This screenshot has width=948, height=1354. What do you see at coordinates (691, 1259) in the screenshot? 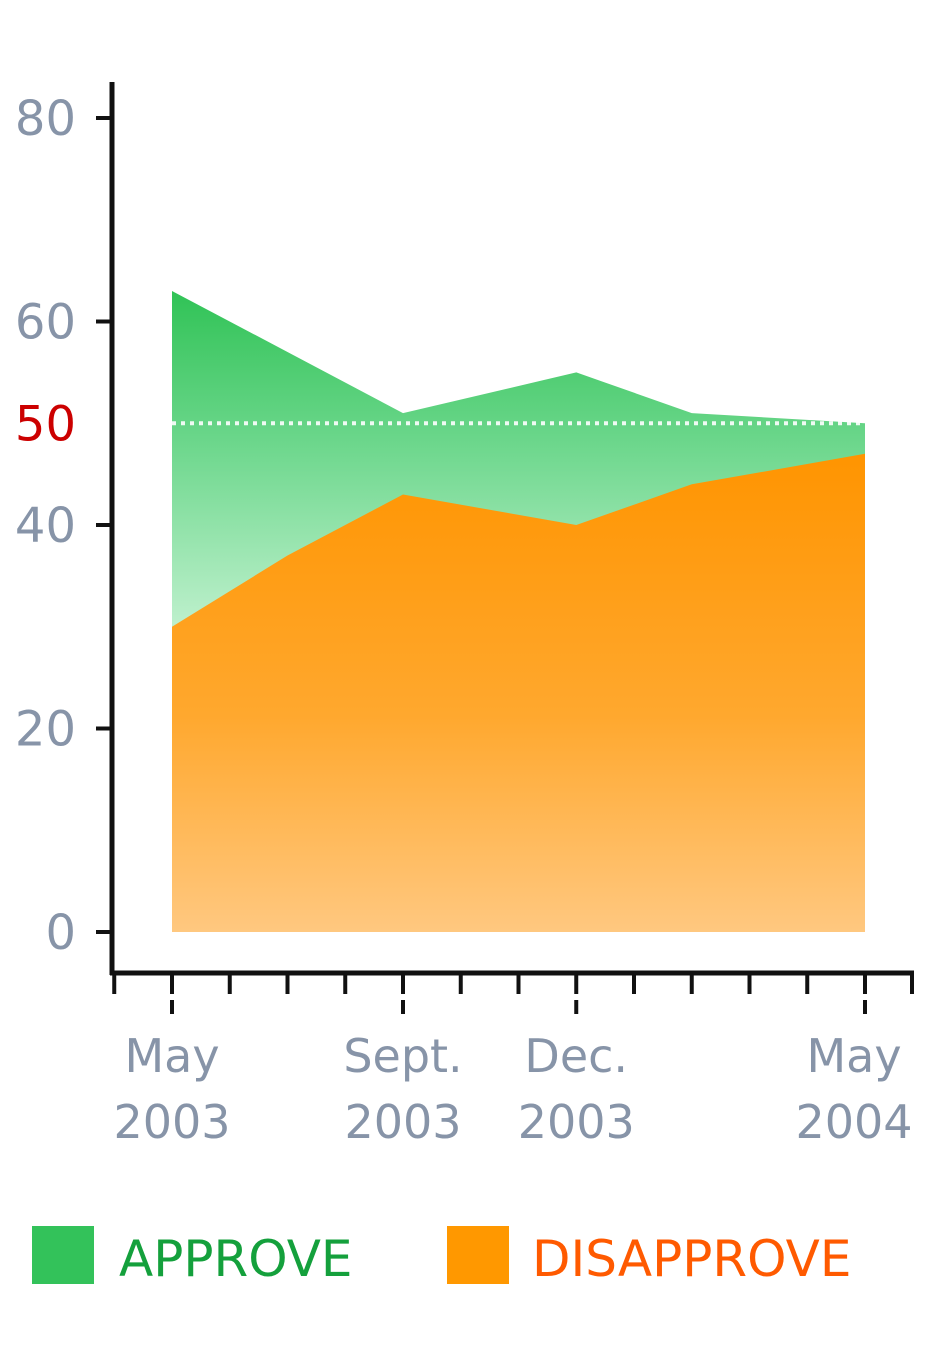
I see `legend-label-disapprove: DISAPPROVE` at bounding box center [691, 1259].